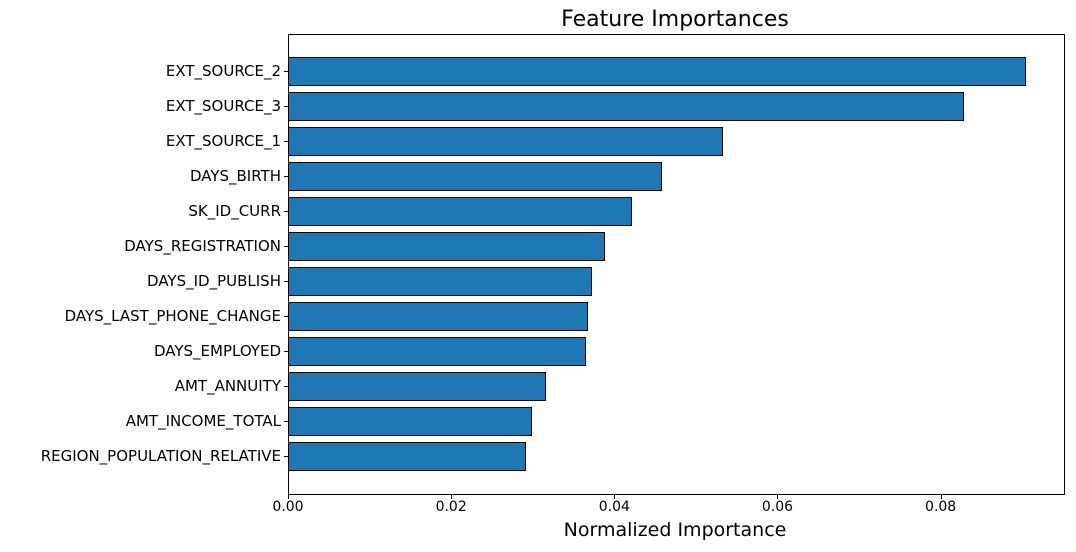 Image resolution: width=1076 pixels, height=552 pixels. What do you see at coordinates (214, 281) in the screenshot?
I see `y-tick-label: DAYS_ID_PUBLISH` at bounding box center [214, 281].